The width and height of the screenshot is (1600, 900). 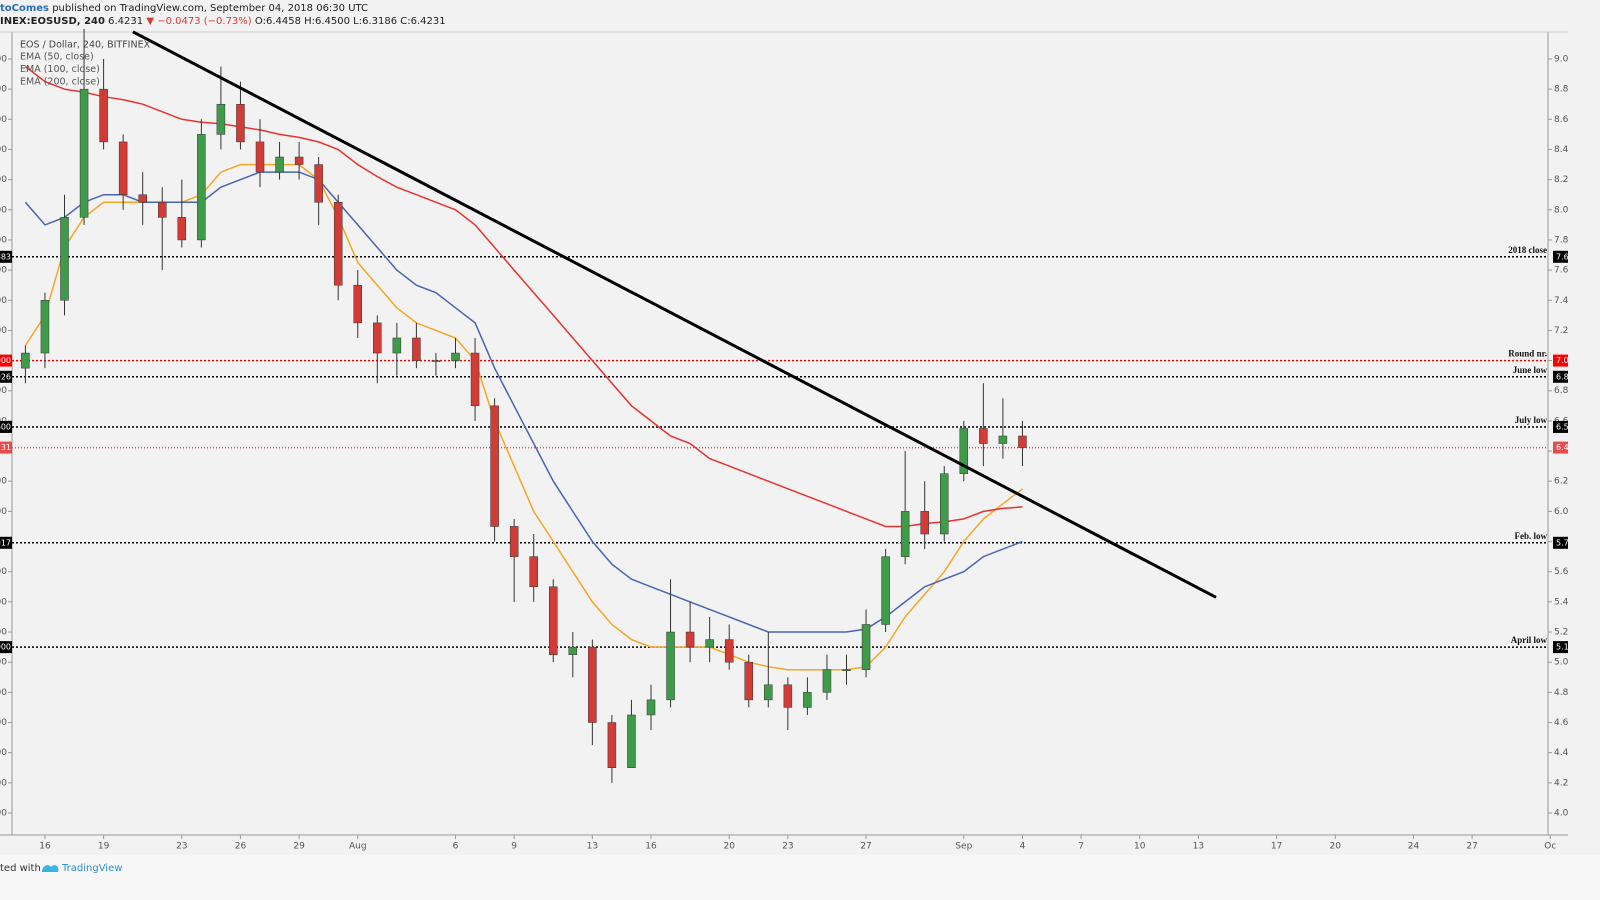 I want to click on x-tick-label: Sep, so click(x=963, y=847).